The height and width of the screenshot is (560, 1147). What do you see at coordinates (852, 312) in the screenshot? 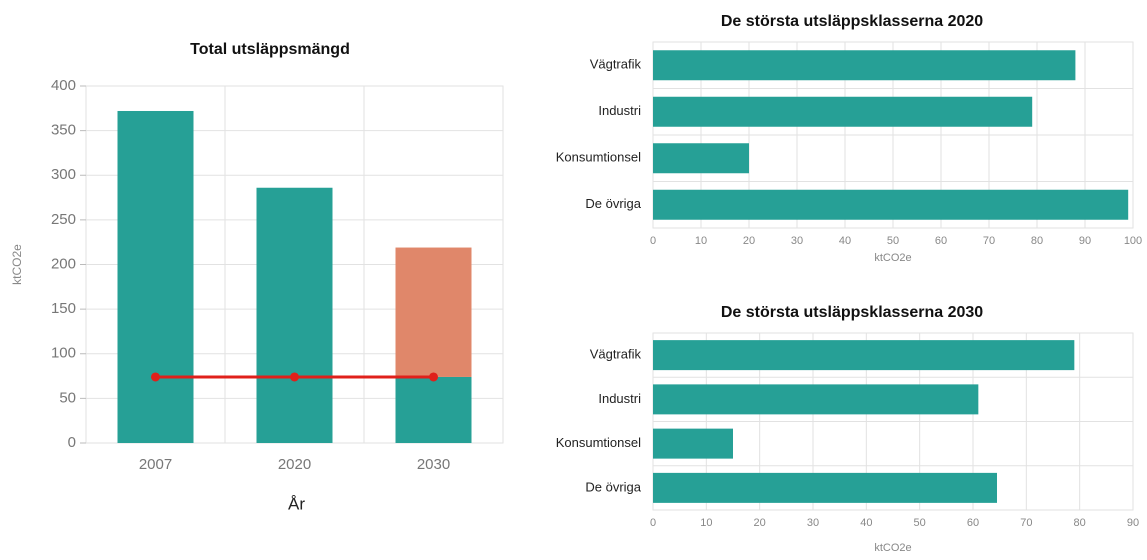
I see `chart-title: De största utsläppsklasserna 2030` at bounding box center [852, 312].